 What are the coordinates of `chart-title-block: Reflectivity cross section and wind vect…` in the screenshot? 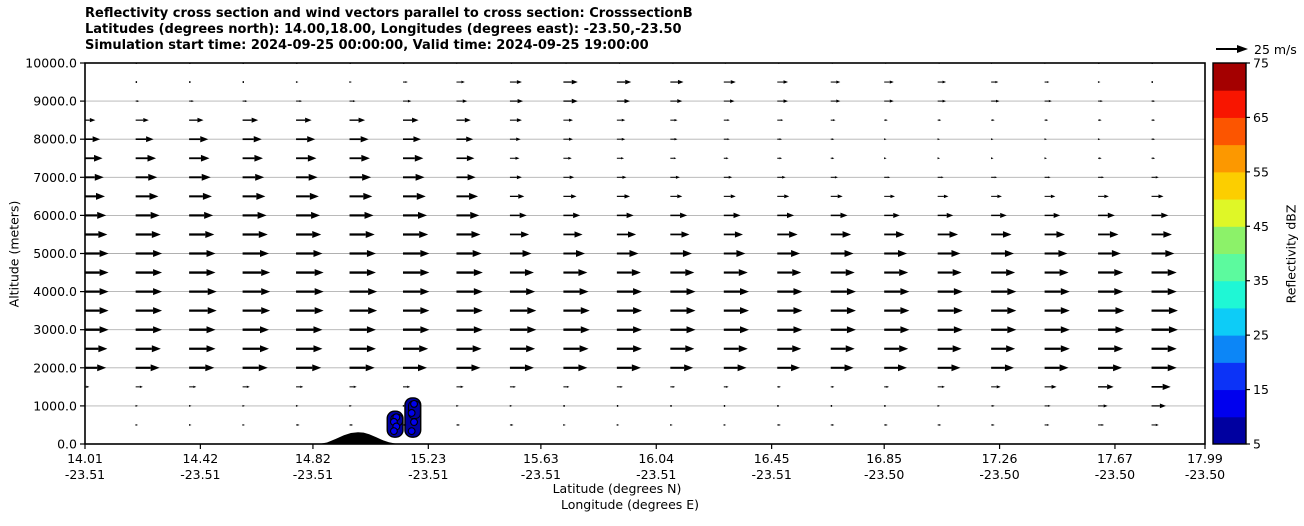 It's located at (389, 30).